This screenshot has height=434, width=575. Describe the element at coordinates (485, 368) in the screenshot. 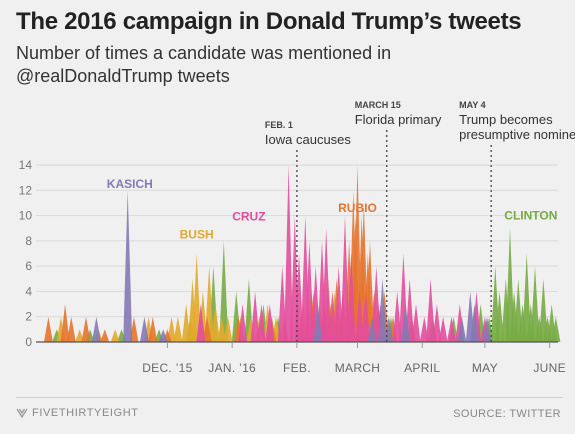

I see `x-tick-label: MAY` at that location.